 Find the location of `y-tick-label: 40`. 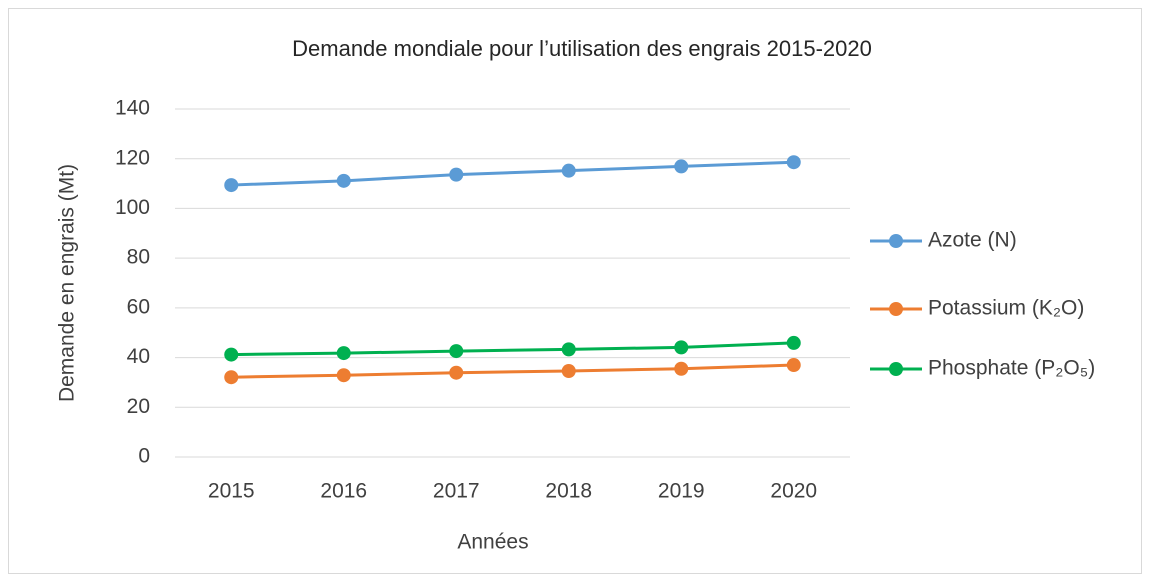

y-tick-label: 40 is located at coordinates (138, 356).